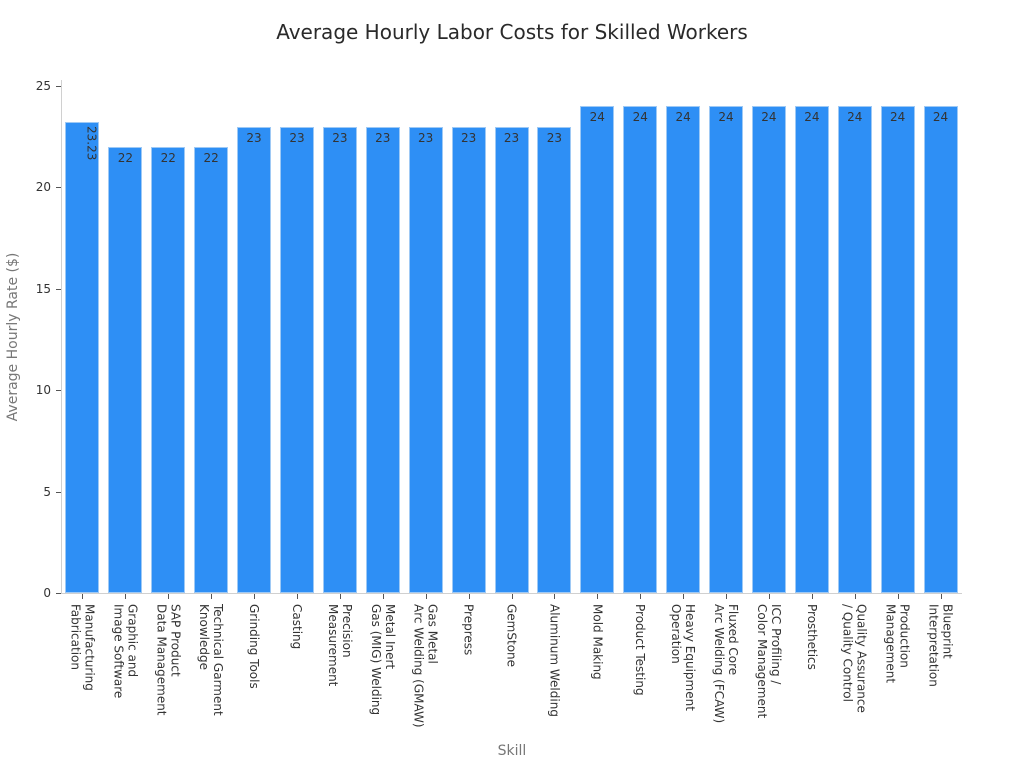 The image size is (1024, 768). What do you see at coordinates (13, 337) in the screenshot?
I see `y-axis-label: Average Hourly Rate ($)` at bounding box center [13, 337].